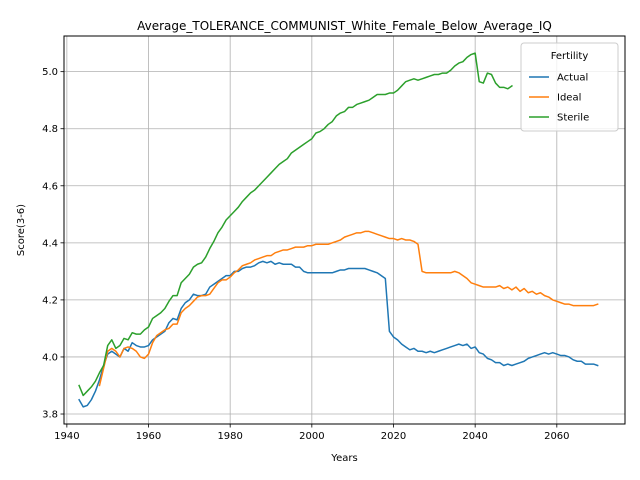 The image size is (640, 480). What do you see at coordinates (21, 230) in the screenshot?
I see `y-axis-label: Score(3-6)` at bounding box center [21, 230].